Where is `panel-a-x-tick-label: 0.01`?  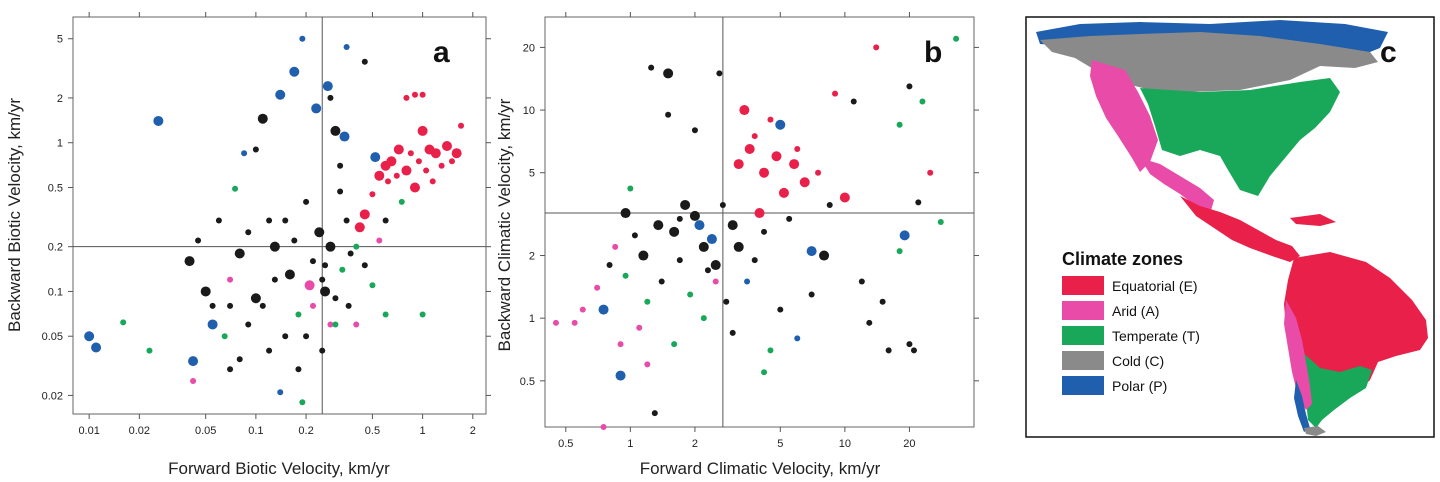
panel-a-x-tick-label: 0.01 is located at coordinates (88, 431).